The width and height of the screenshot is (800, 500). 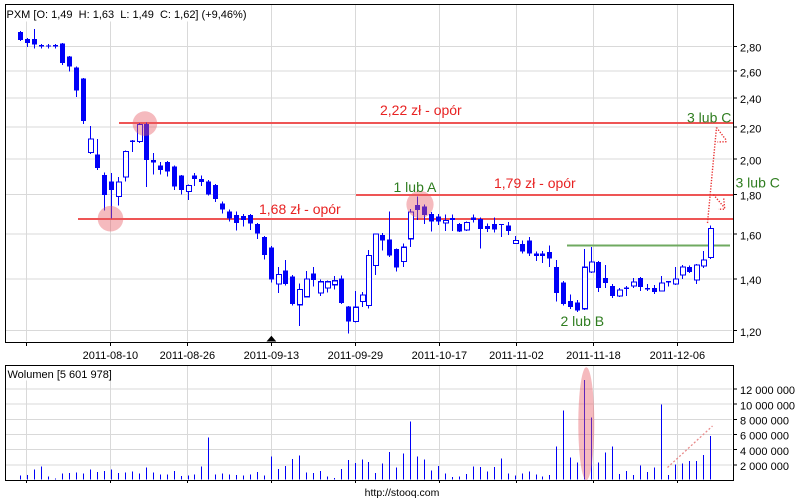 What do you see at coordinates (402, 493) in the screenshot?
I see `svg-text: http://stooq.com` at bounding box center [402, 493].